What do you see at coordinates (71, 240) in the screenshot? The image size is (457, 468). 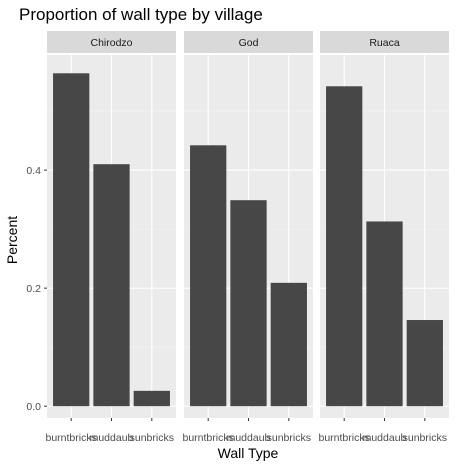 I see `bar-chirodzo-burntbricks` at bounding box center [71, 240].